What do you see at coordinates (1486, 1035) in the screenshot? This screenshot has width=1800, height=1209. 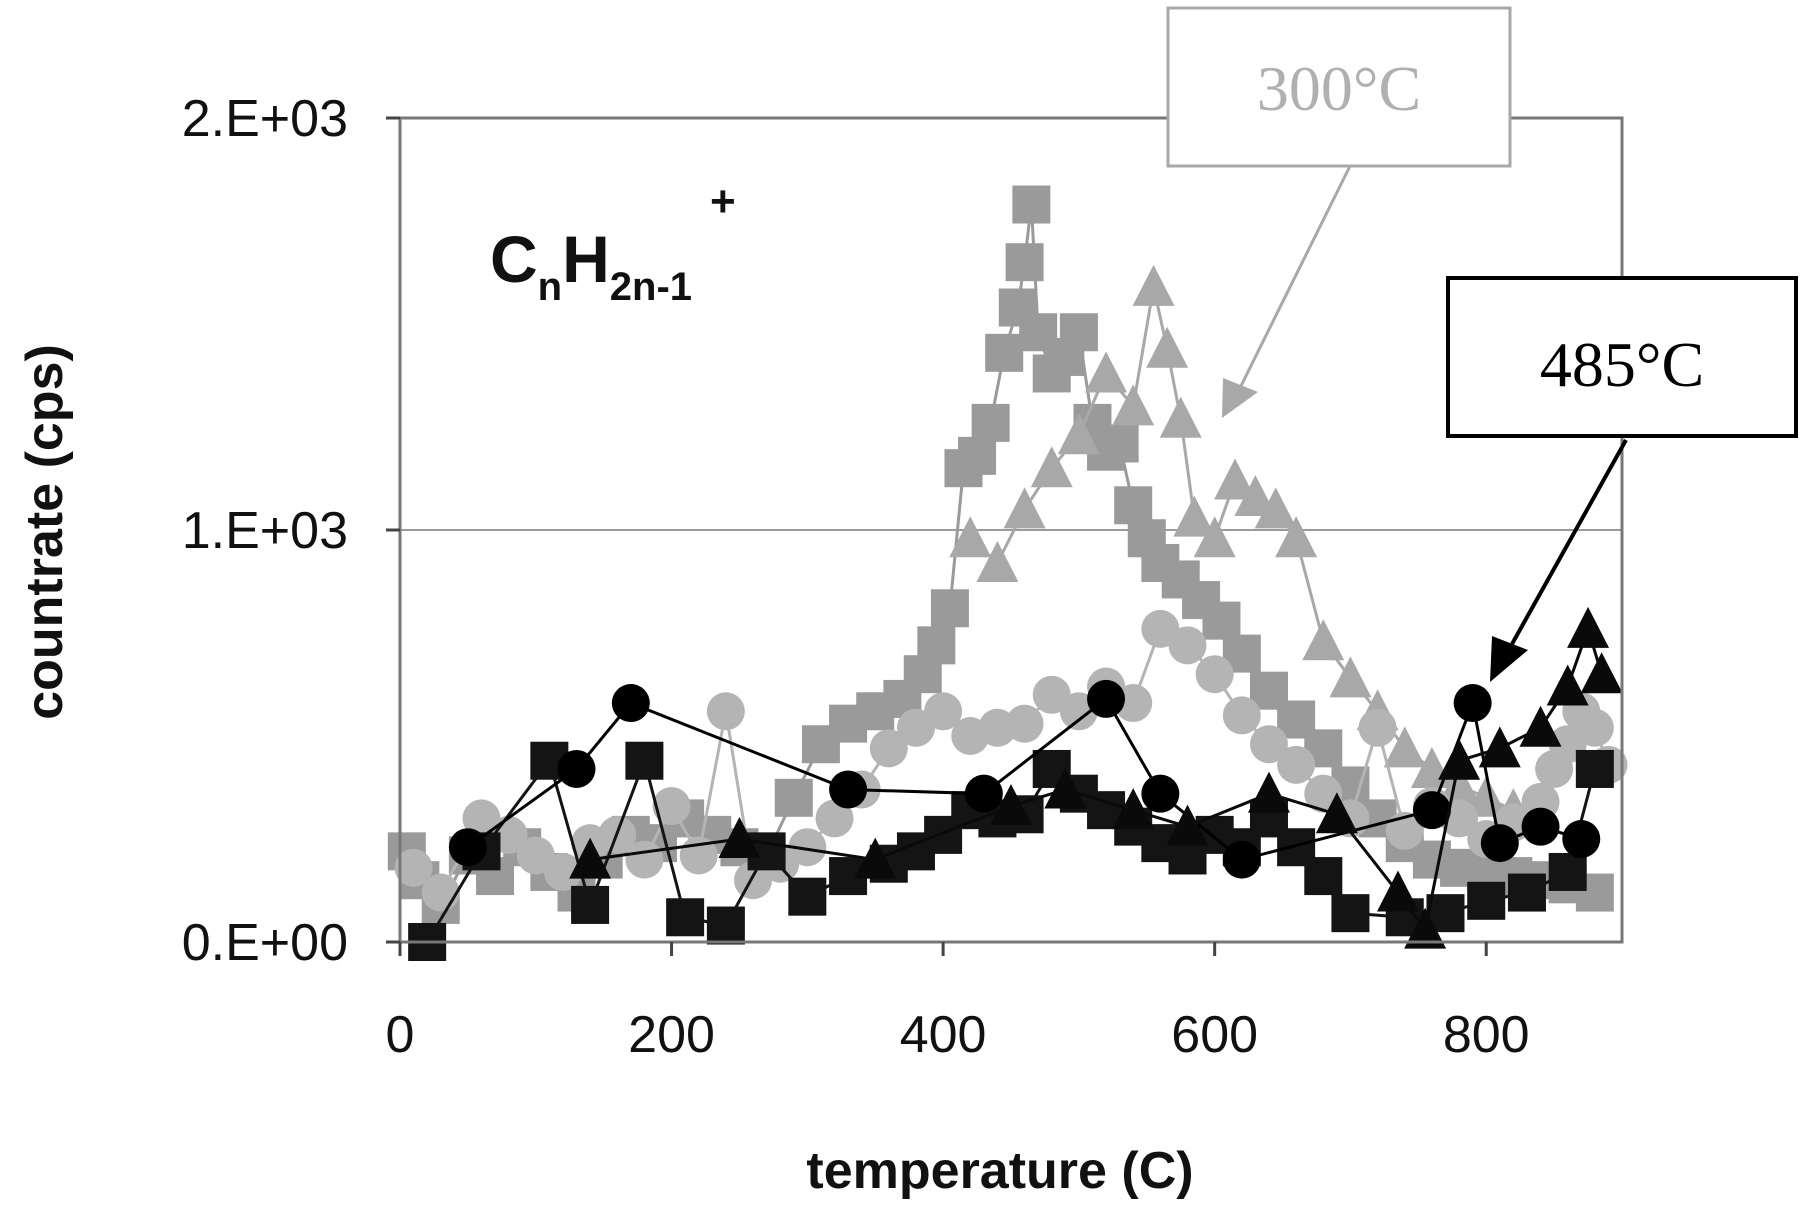 I see `x-tick-label: 800` at bounding box center [1486, 1035].